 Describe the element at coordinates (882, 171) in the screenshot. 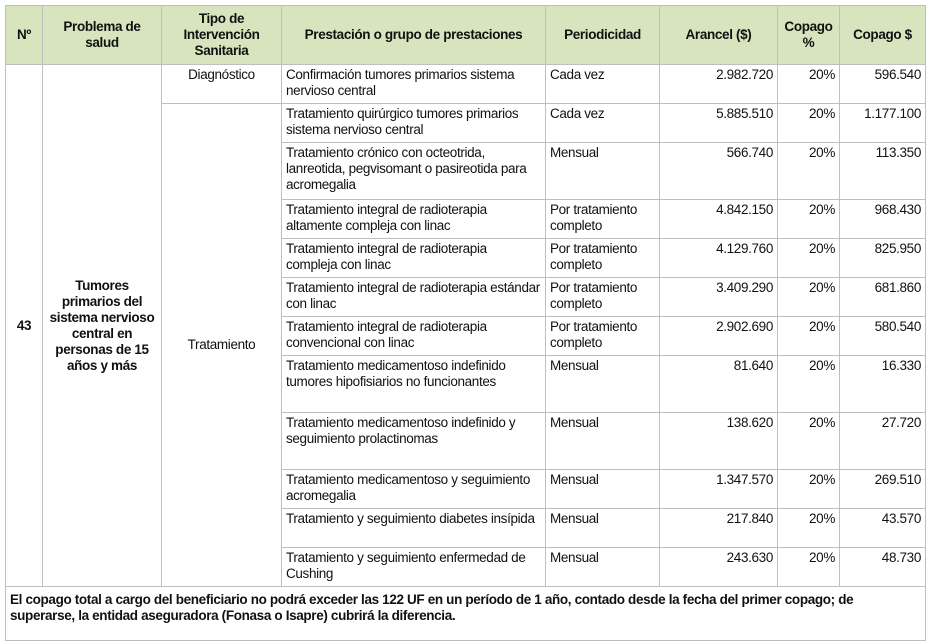

I see `copago-cell: 113.350` at that location.